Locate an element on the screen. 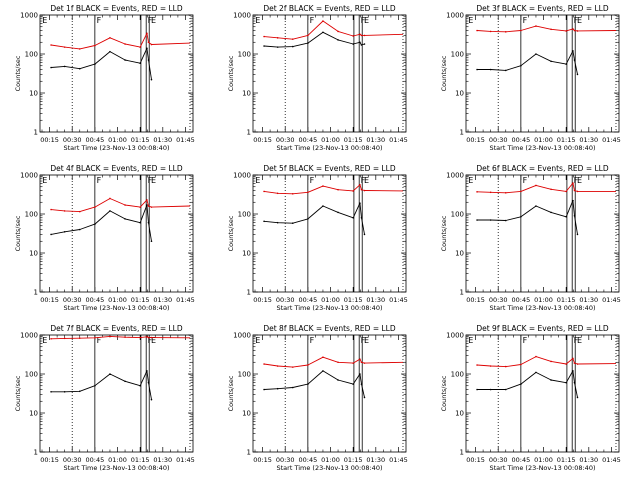 This screenshot has height=480, width=640. x-axis-label: Start Time (23-Nov-13 00:08:40) is located at coordinates (330, 308).